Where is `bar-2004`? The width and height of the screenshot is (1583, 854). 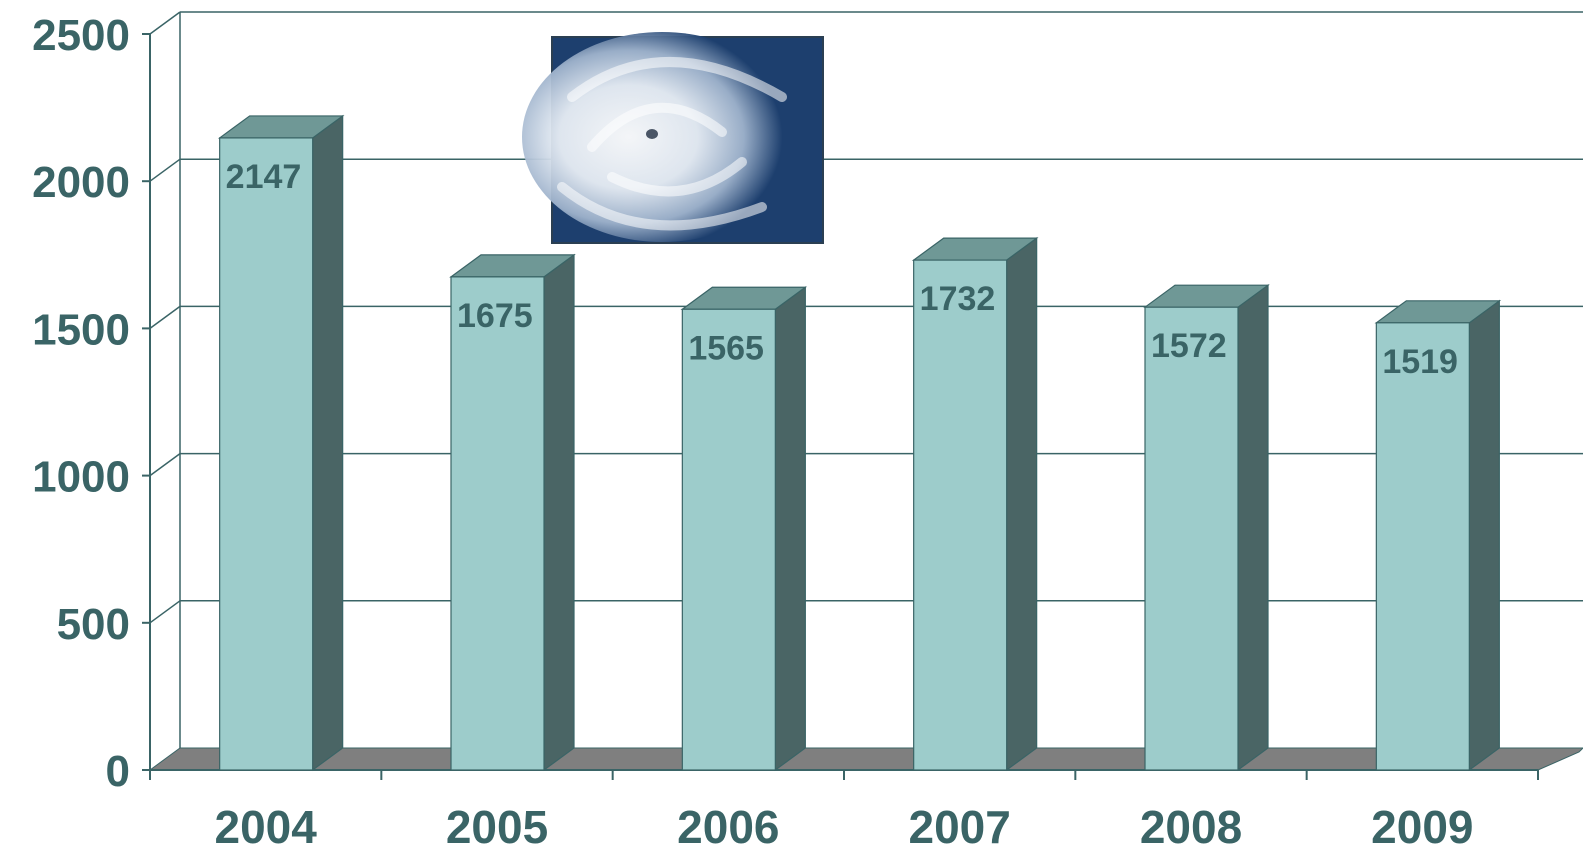 bar-2004 is located at coordinates (281, 443).